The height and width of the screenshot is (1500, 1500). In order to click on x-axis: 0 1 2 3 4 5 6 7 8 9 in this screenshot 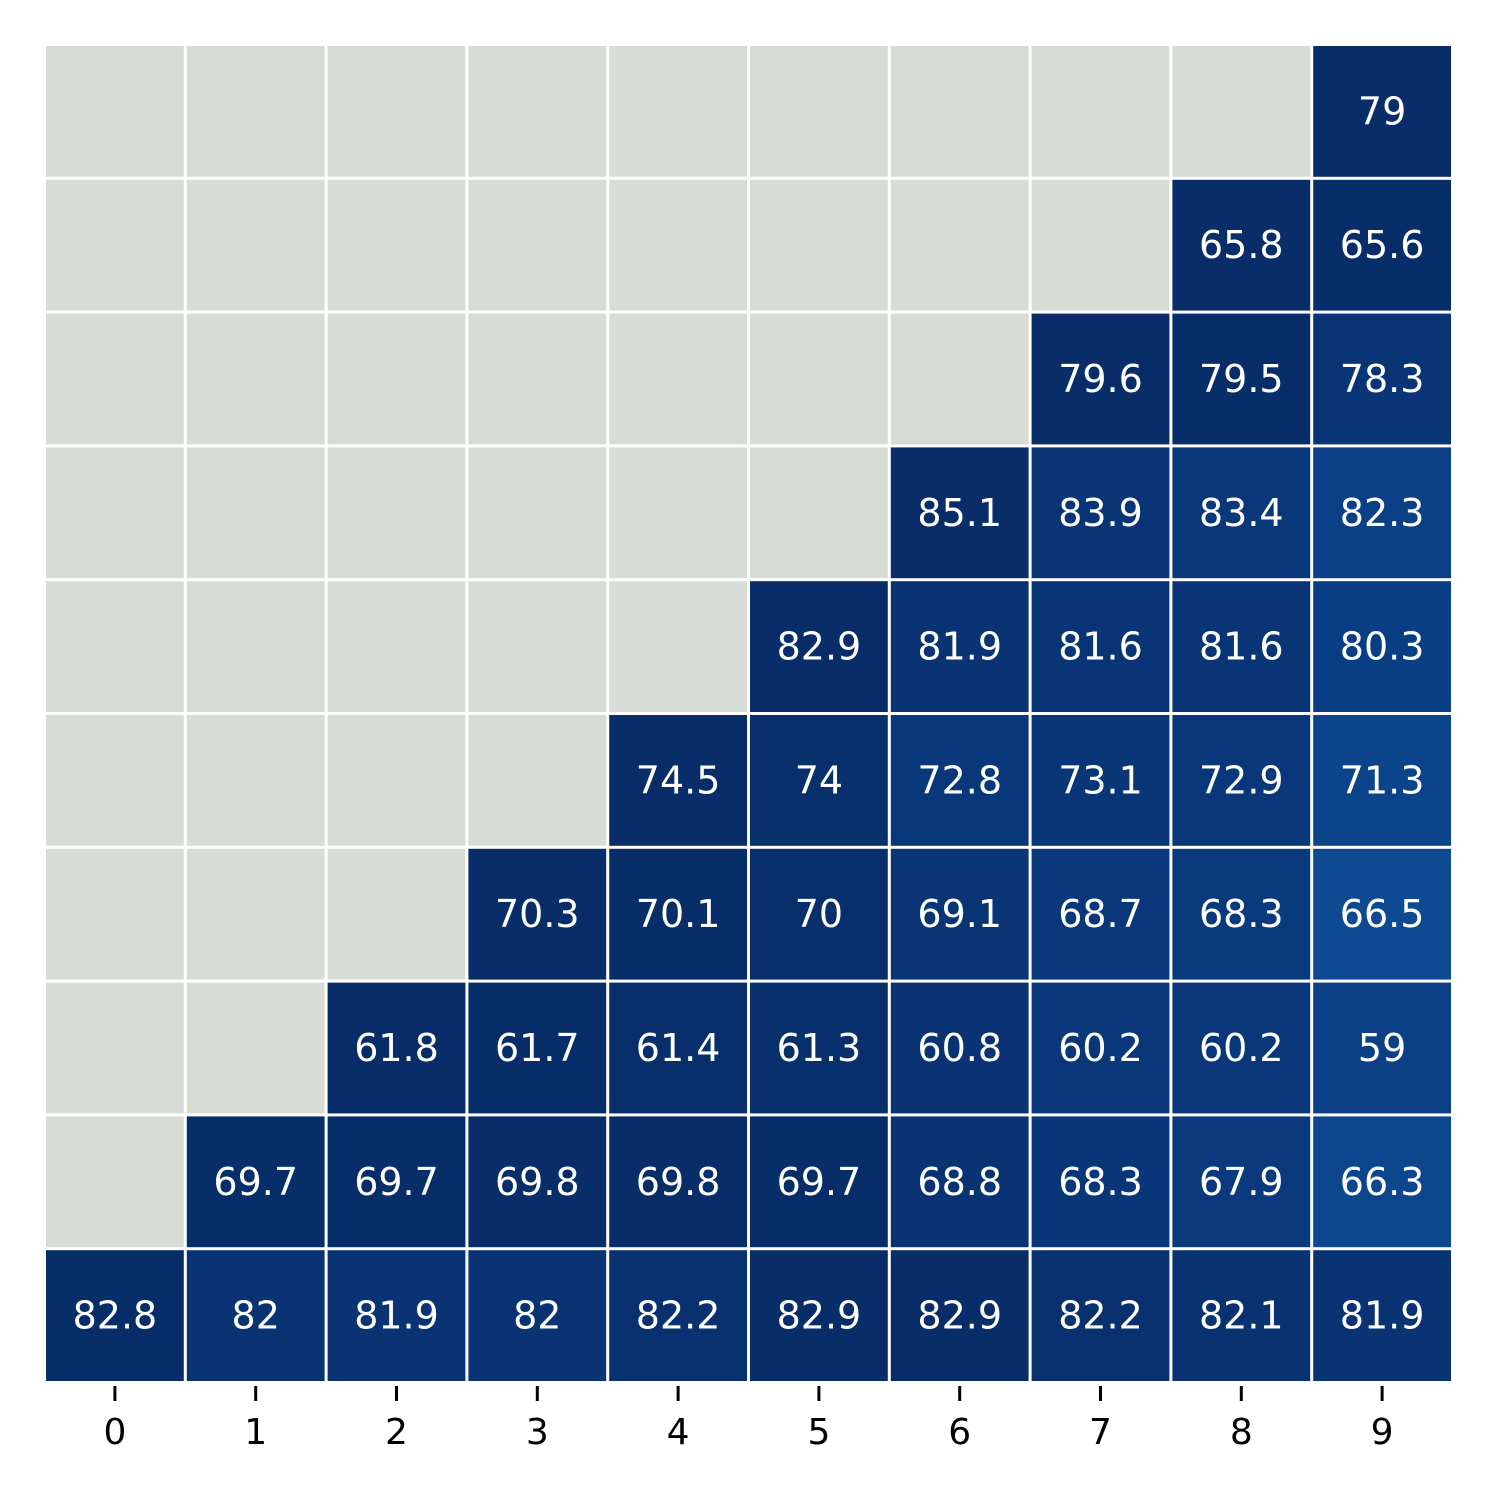, I will do `click(748, 1419)`.